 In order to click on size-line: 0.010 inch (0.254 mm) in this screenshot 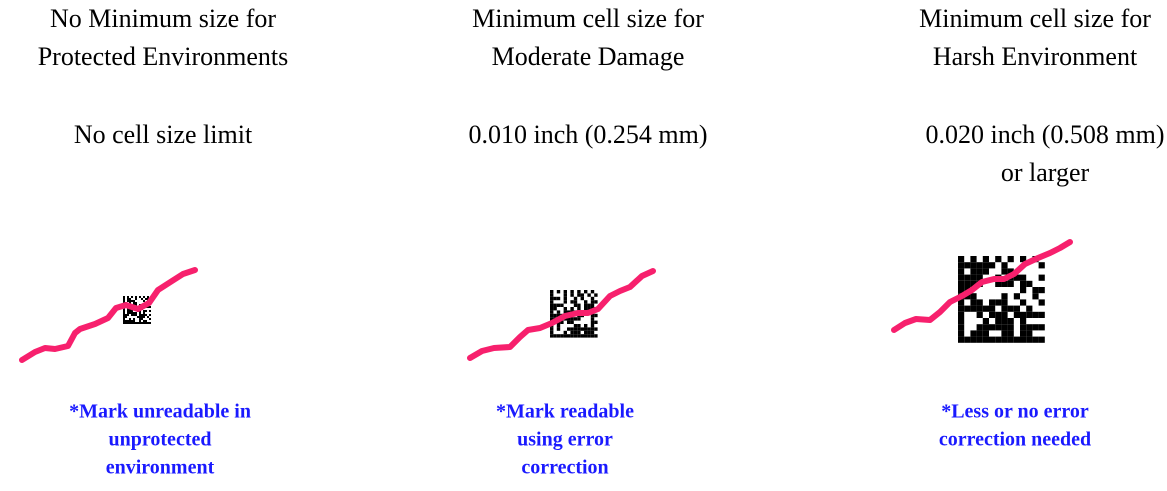, I will do `click(587, 134)`.